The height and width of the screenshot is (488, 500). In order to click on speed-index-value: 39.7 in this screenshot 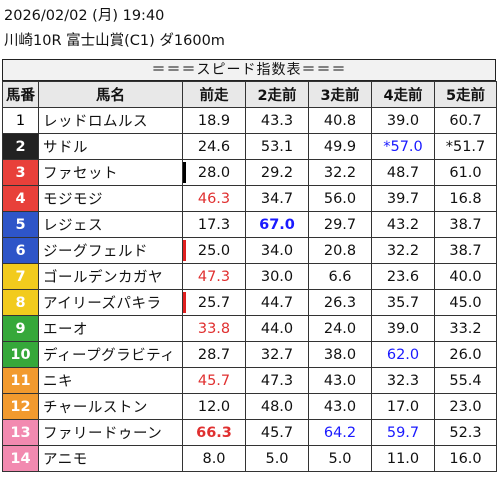, I will do `click(403, 198)`.